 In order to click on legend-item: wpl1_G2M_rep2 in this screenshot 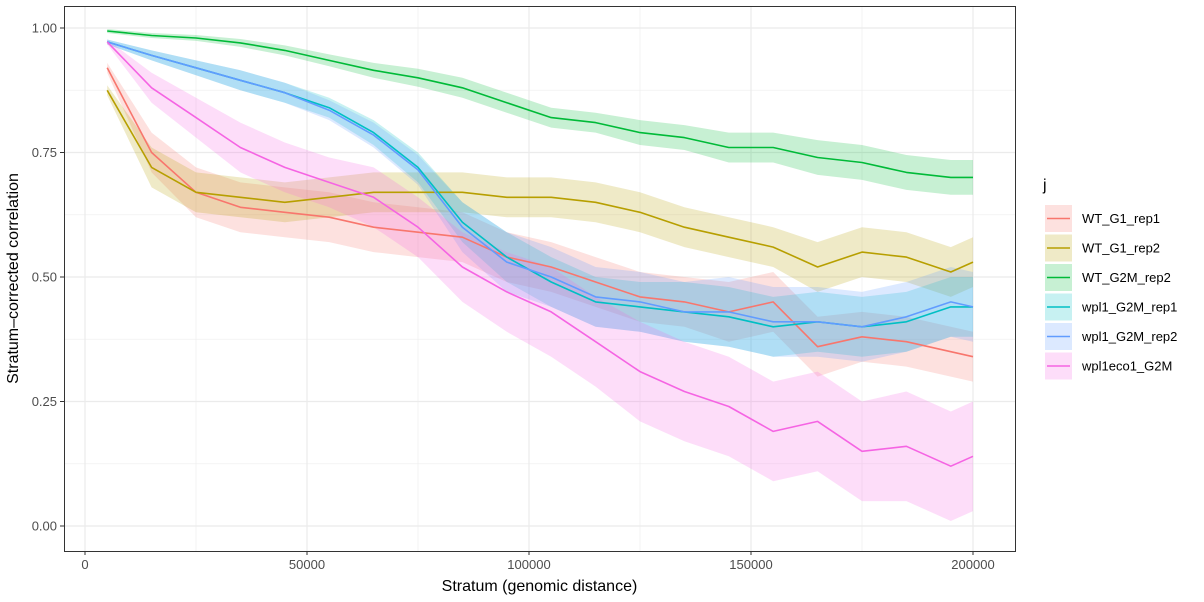, I will do `click(1111, 336)`.